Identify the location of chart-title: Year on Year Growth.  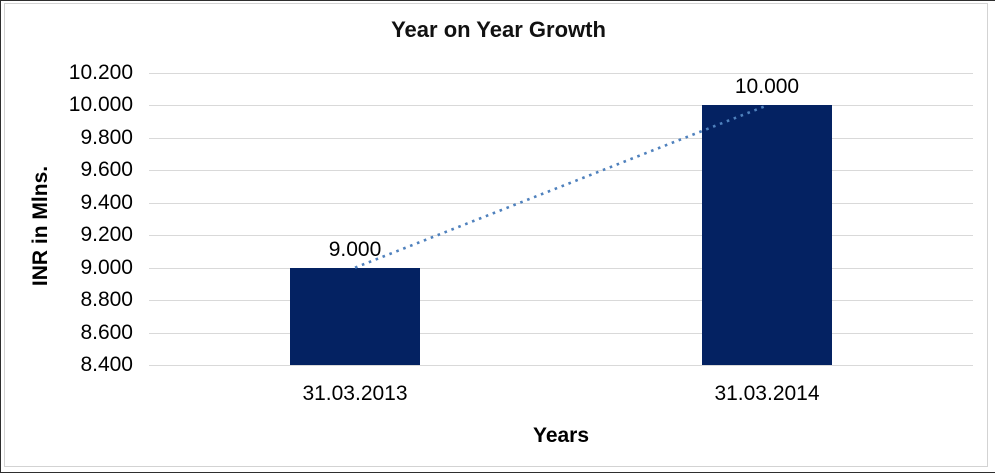
(498, 29).